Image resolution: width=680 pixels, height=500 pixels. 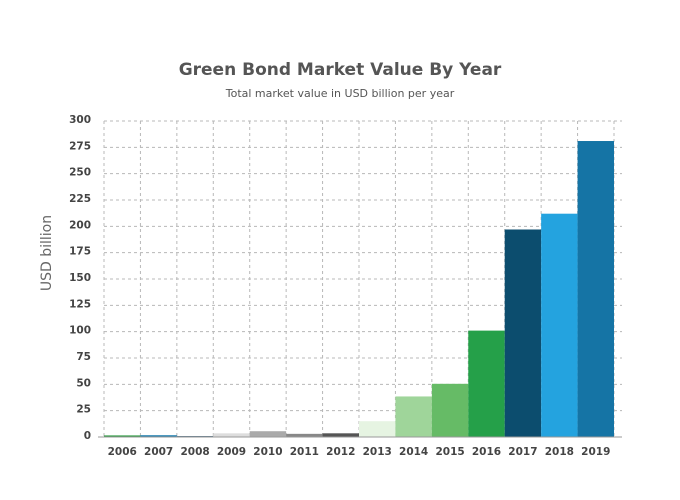 I want to click on y-tick-labels: 0 25 50 75 100 125 150 175 200 225 250 275 300, so click(x=80, y=278).